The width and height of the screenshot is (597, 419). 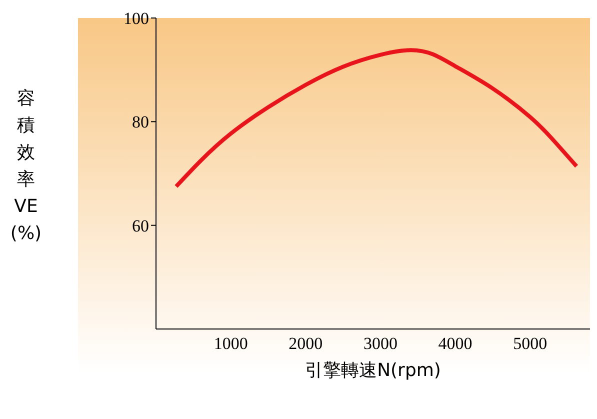 I want to click on y-tick-label: 60, so click(x=140, y=226).